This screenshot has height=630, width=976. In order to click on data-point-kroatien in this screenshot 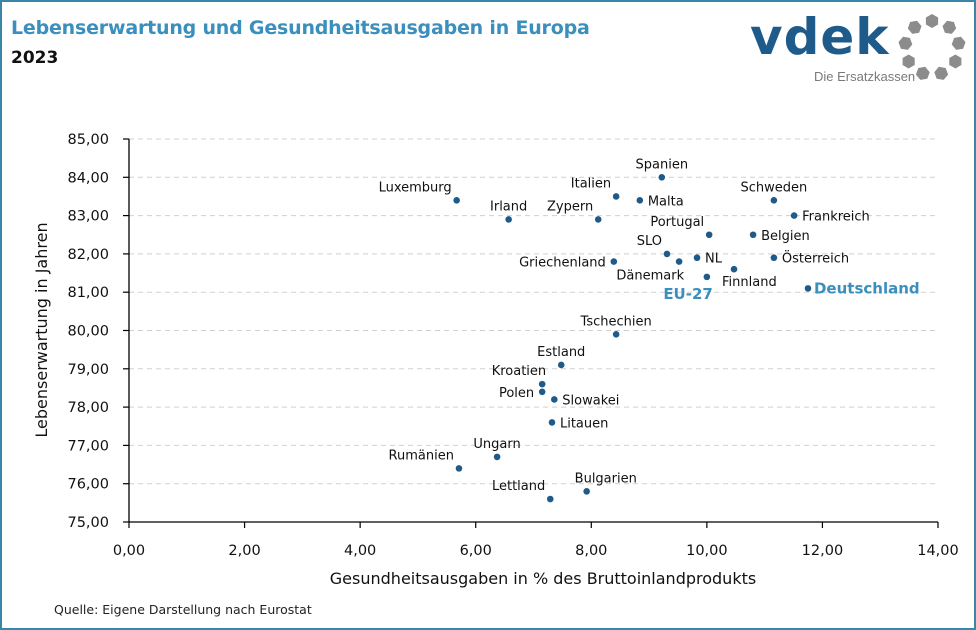, I will do `click(542, 384)`.